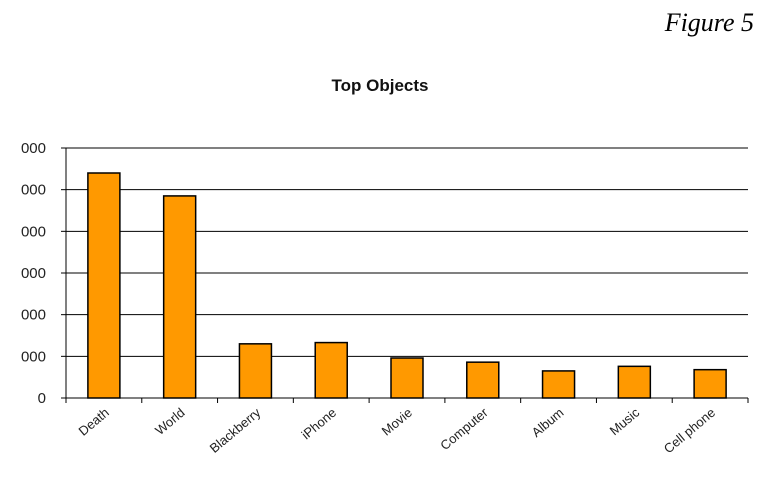 This screenshot has height=479, width=760. What do you see at coordinates (169, 421) in the screenshot?
I see `x-tick-label: World` at bounding box center [169, 421].